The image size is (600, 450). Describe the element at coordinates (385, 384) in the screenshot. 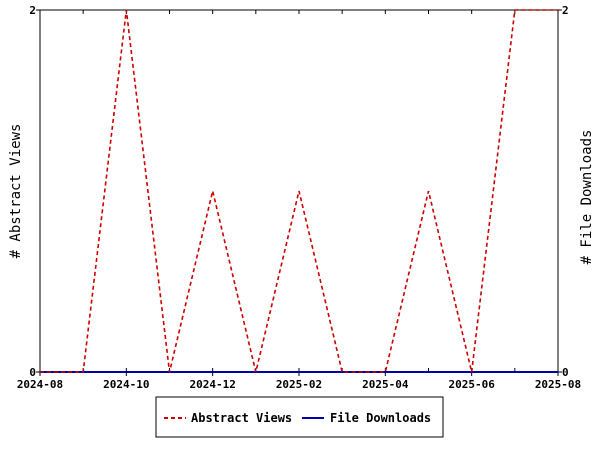

I see `x-tick-label: 2025-04` at that location.